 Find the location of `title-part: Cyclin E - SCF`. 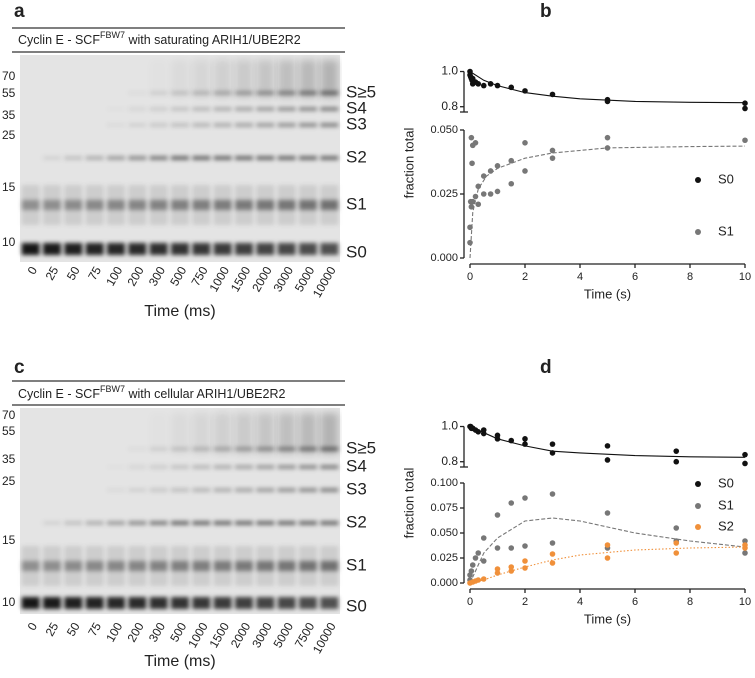

title-part: Cyclin E - SCF is located at coordinates (59, 40).